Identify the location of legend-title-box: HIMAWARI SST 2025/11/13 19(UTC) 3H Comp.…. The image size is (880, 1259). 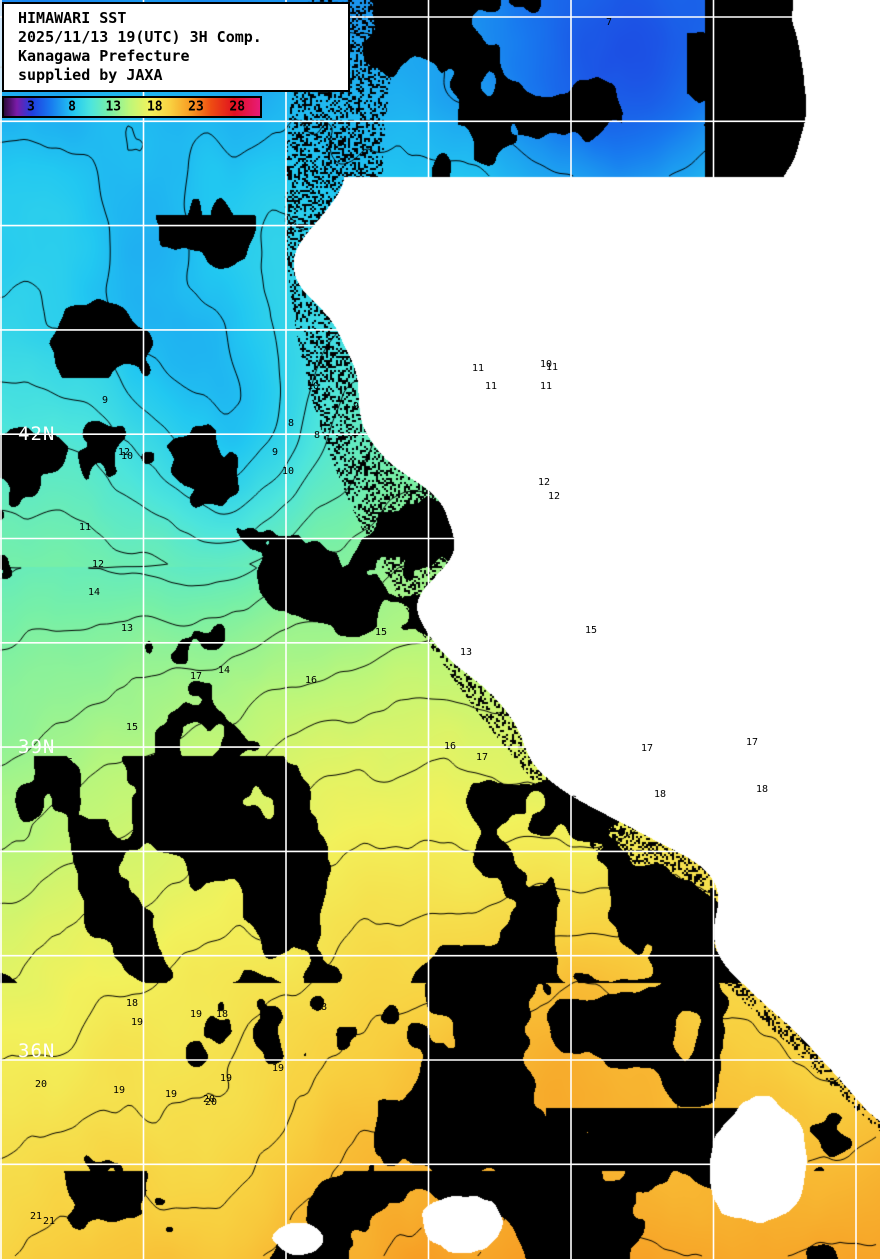
(176, 47).